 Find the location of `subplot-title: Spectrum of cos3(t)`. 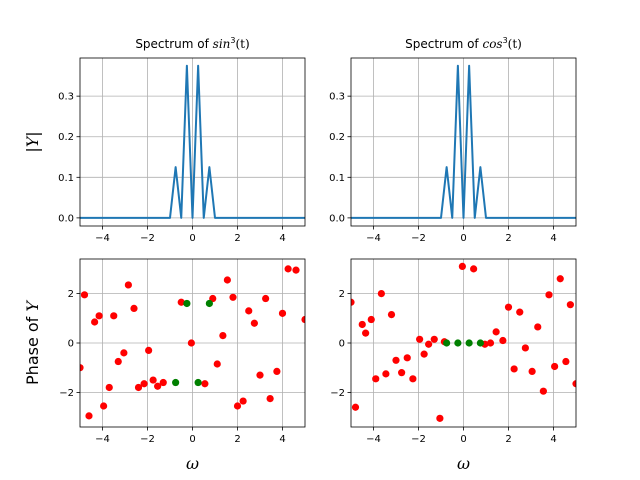

subplot-title: Spectrum of cos3(t) is located at coordinates (463, 43).